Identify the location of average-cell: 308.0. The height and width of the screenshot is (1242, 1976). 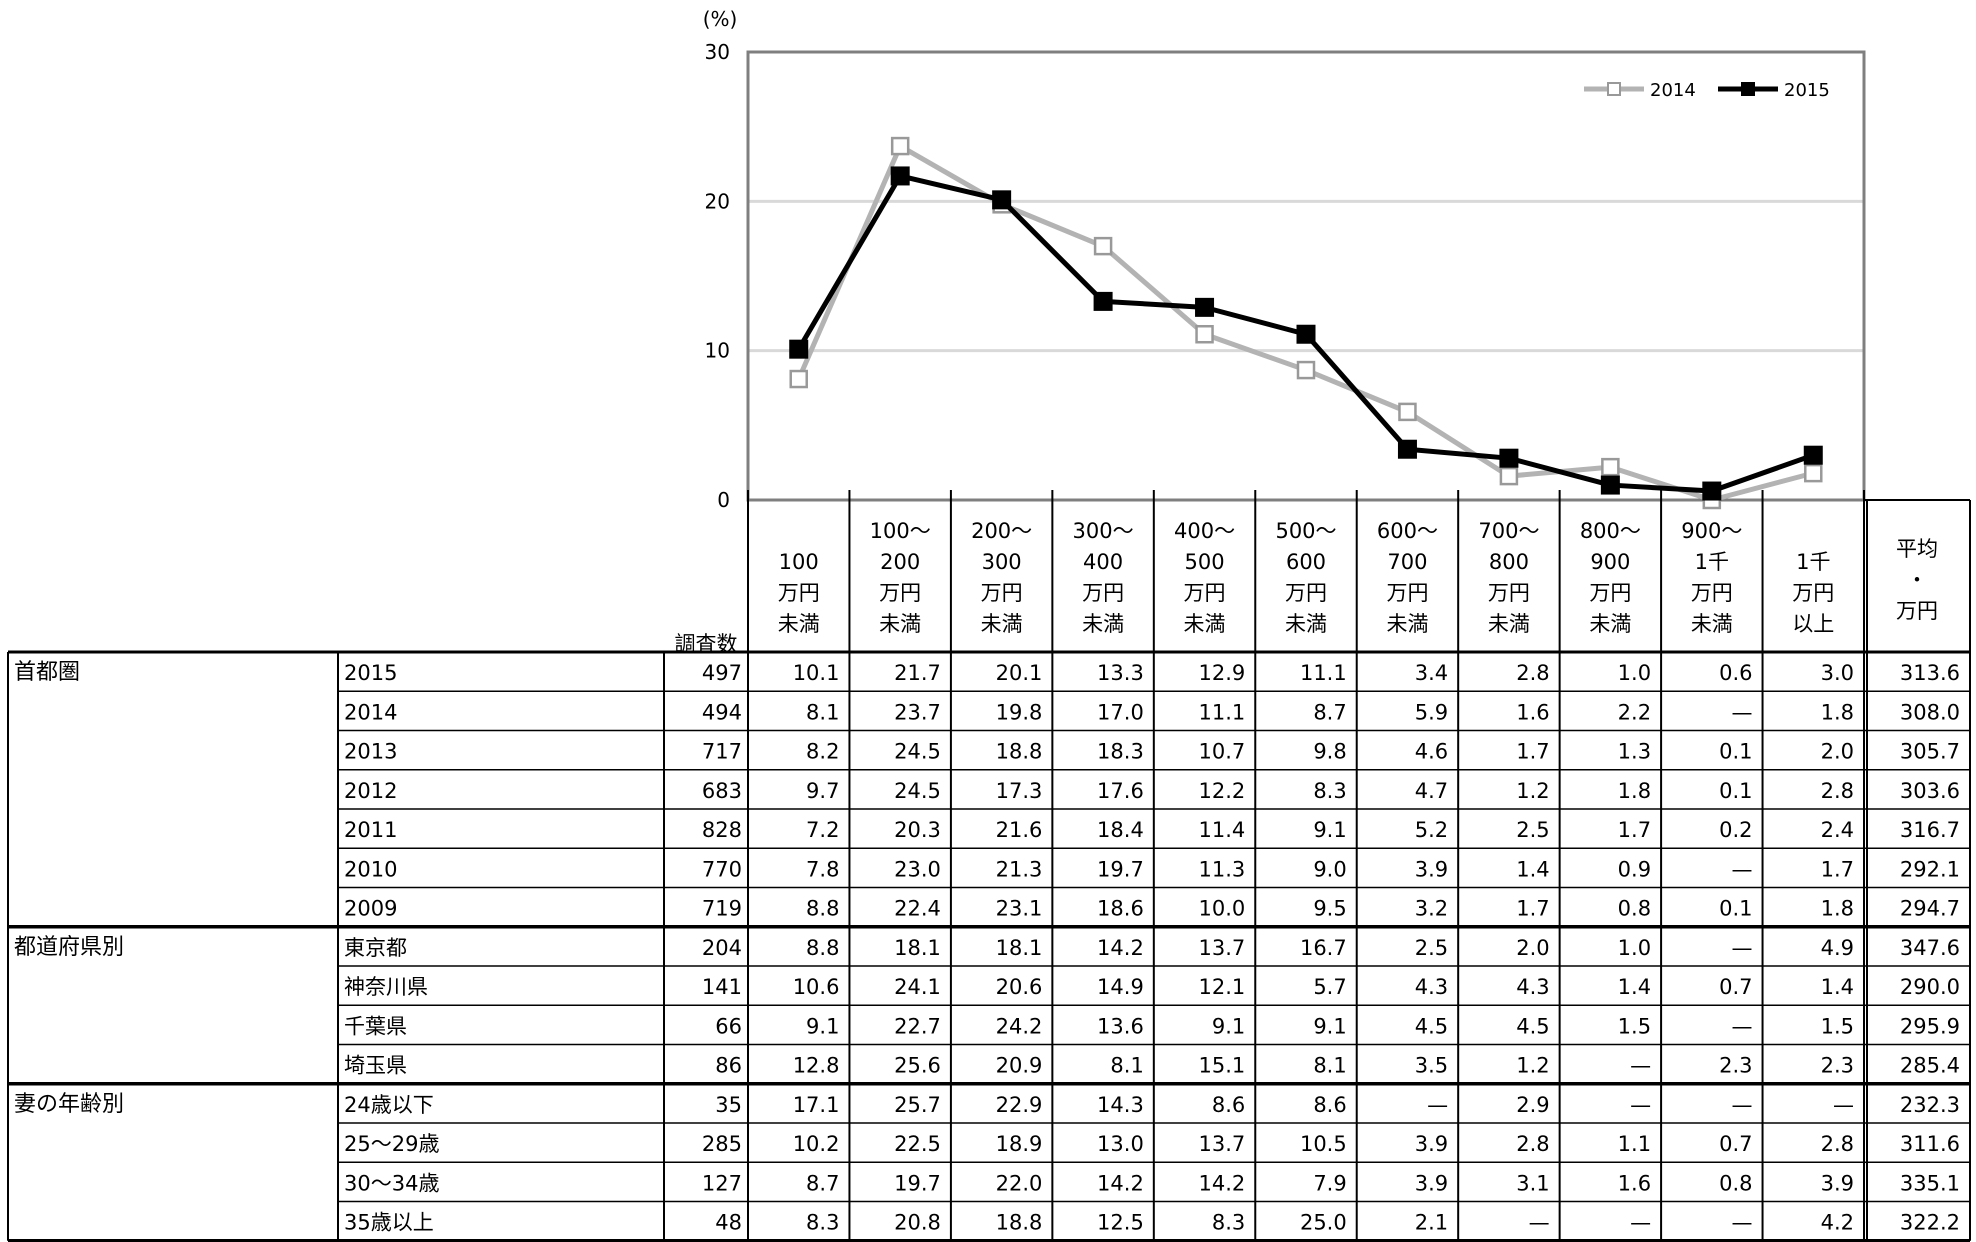
(1930, 712).